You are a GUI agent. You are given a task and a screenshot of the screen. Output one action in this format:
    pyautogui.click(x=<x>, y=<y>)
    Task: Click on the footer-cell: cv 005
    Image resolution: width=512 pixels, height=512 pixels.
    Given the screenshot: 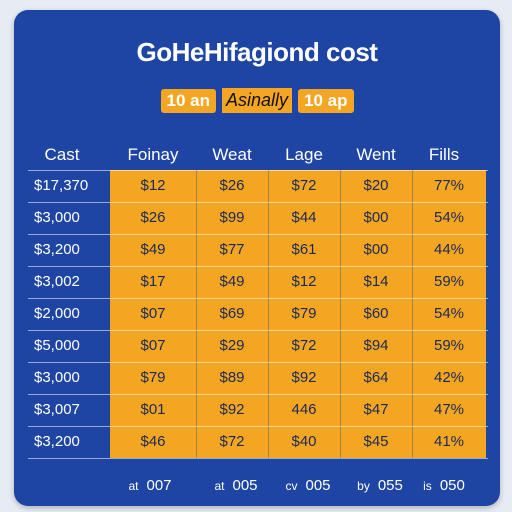 What is the action you would take?
    pyautogui.click(x=308, y=486)
    